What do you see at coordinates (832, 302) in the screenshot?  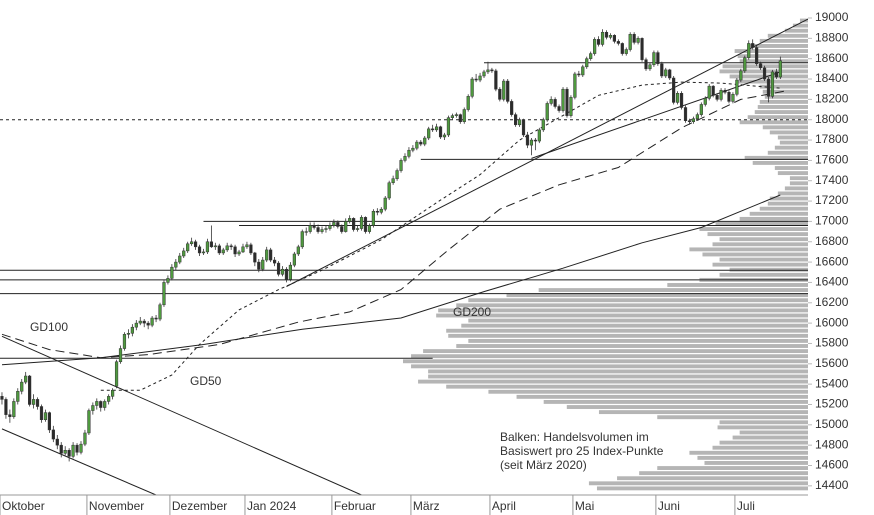 I see `y-tick-label: 16200` at bounding box center [832, 302].